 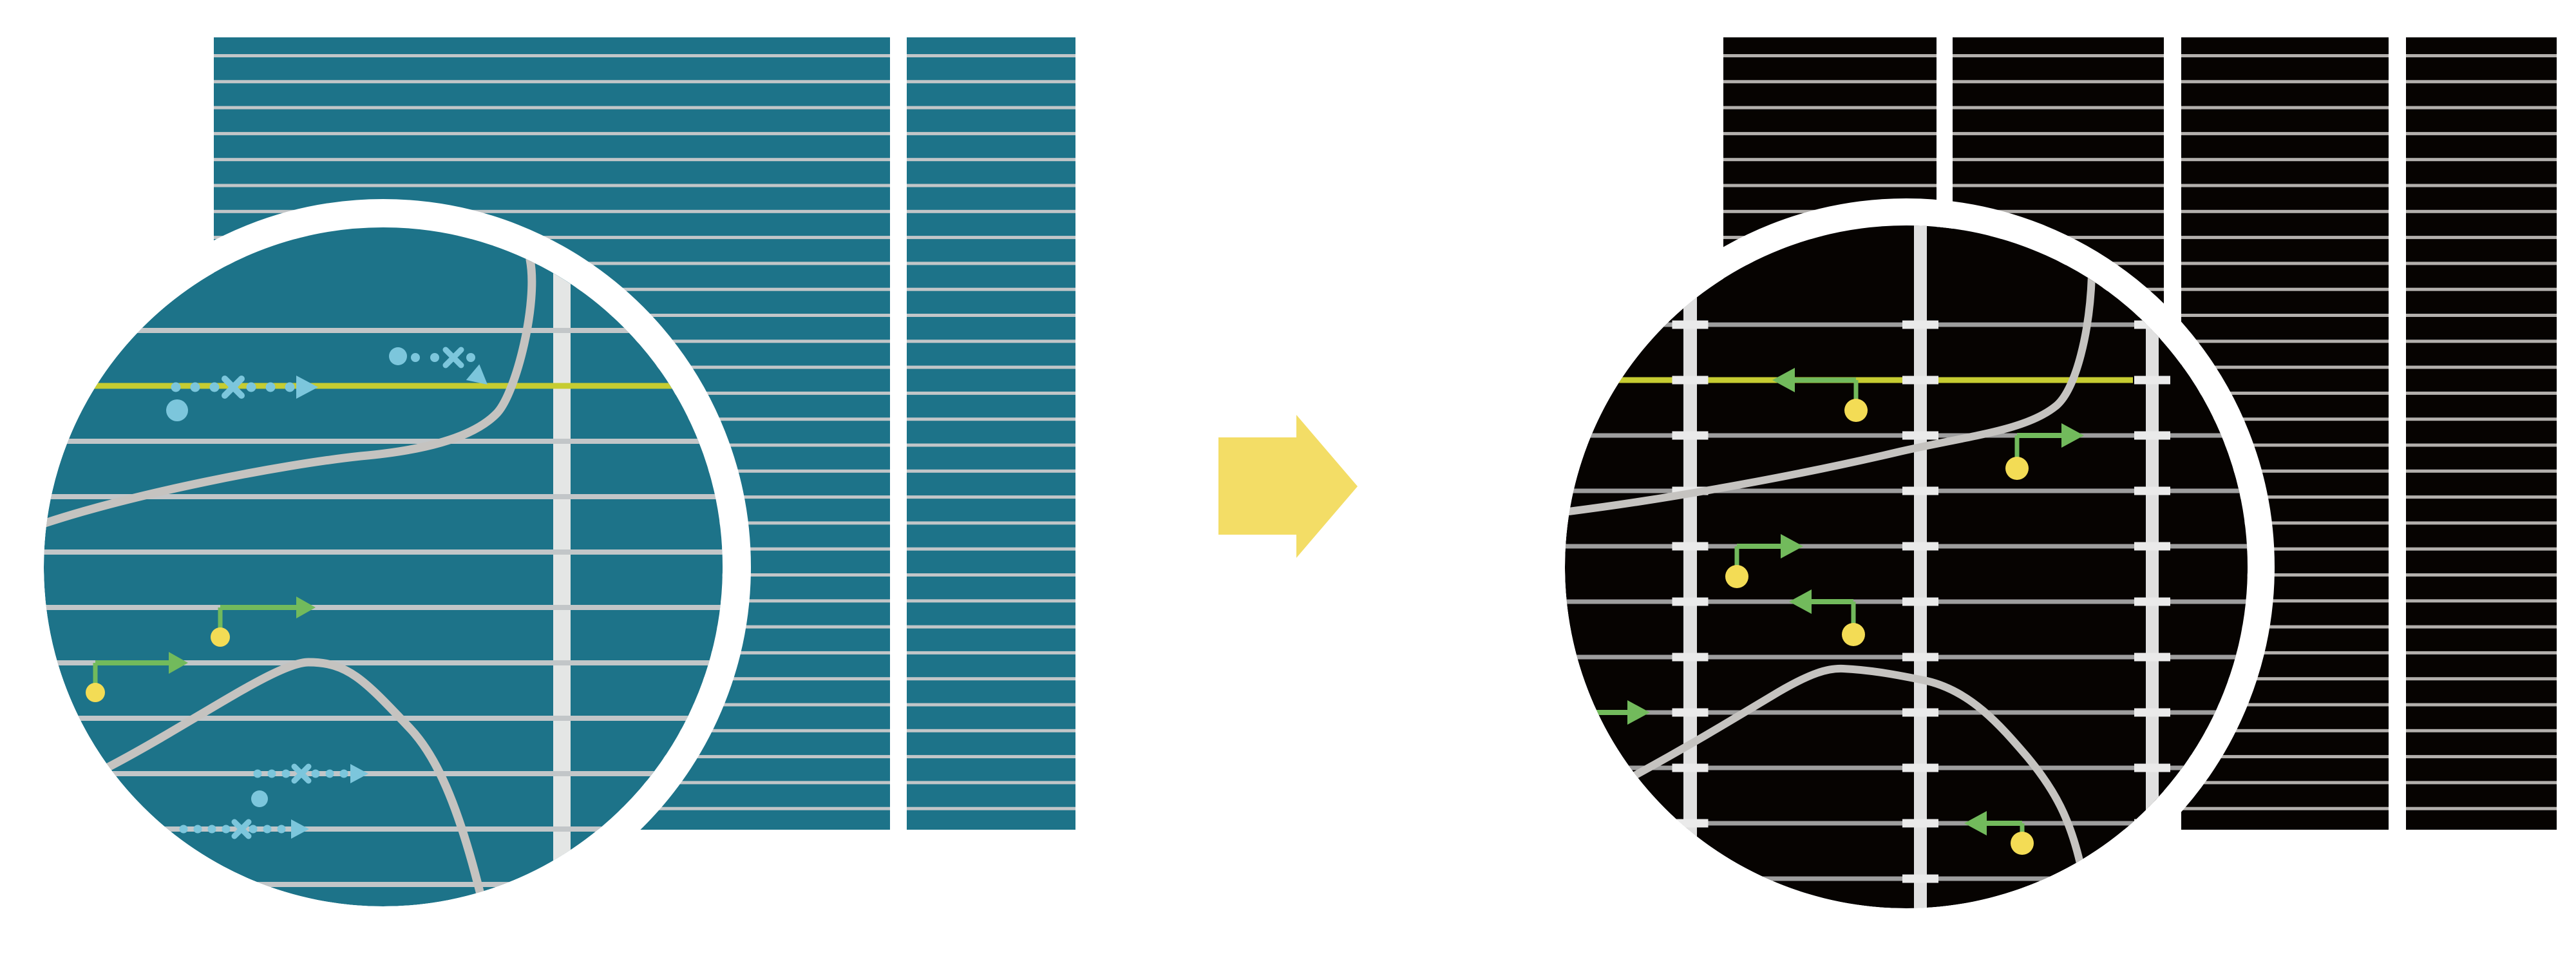 I want to click on highlighted-finger-line, so click(x=383, y=386).